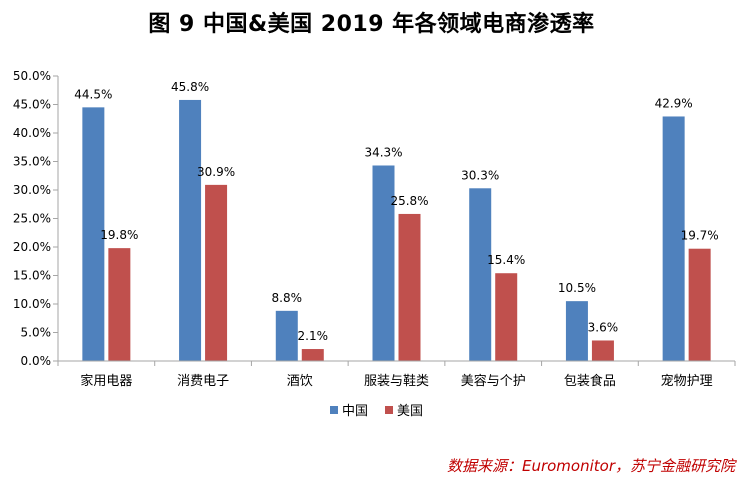 This screenshot has height=480, width=743. What do you see at coordinates (396, 381) in the screenshot?
I see `x-category-label: 服装与鞋类` at bounding box center [396, 381].